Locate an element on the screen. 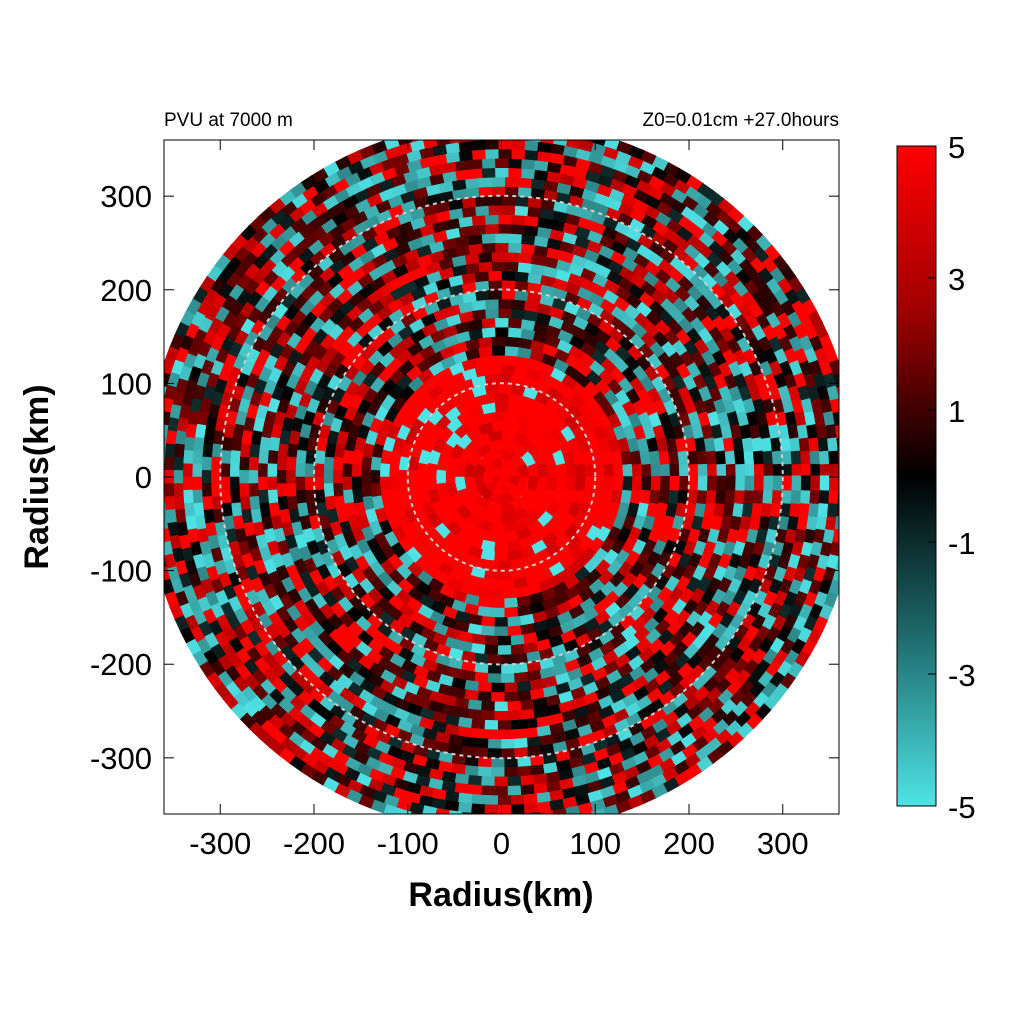  y-axis-label: Radius(km) is located at coordinates (37, 476).